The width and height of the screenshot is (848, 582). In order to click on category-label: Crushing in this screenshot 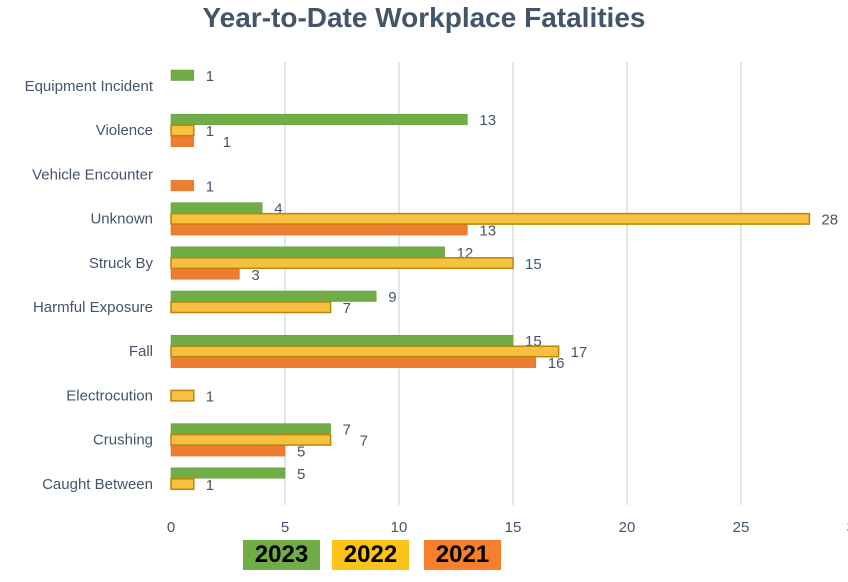, I will do `click(123, 440)`.